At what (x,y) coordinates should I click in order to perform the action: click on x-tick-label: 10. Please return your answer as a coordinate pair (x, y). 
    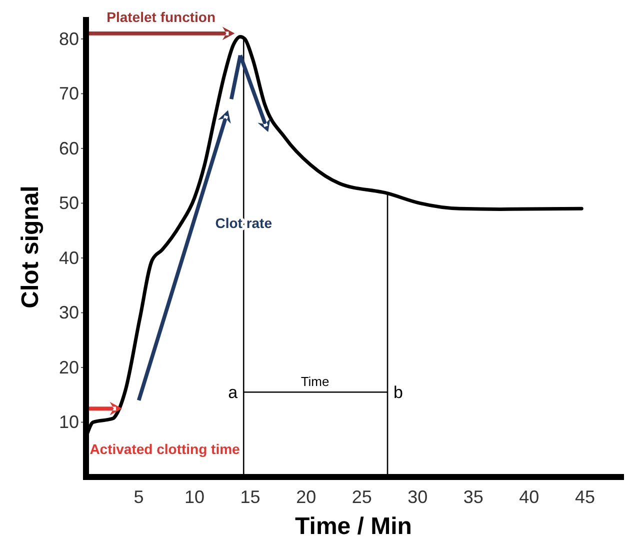
    Looking at the image, I should click on (194, 497).